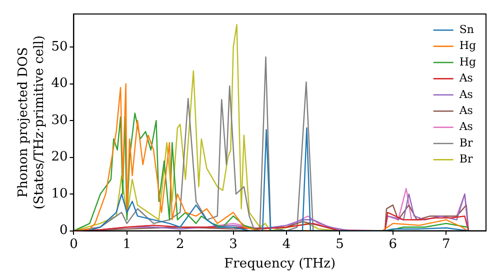 The image size is (500, 280). I want to click on x-tick-label: 1, so click(127, 244).